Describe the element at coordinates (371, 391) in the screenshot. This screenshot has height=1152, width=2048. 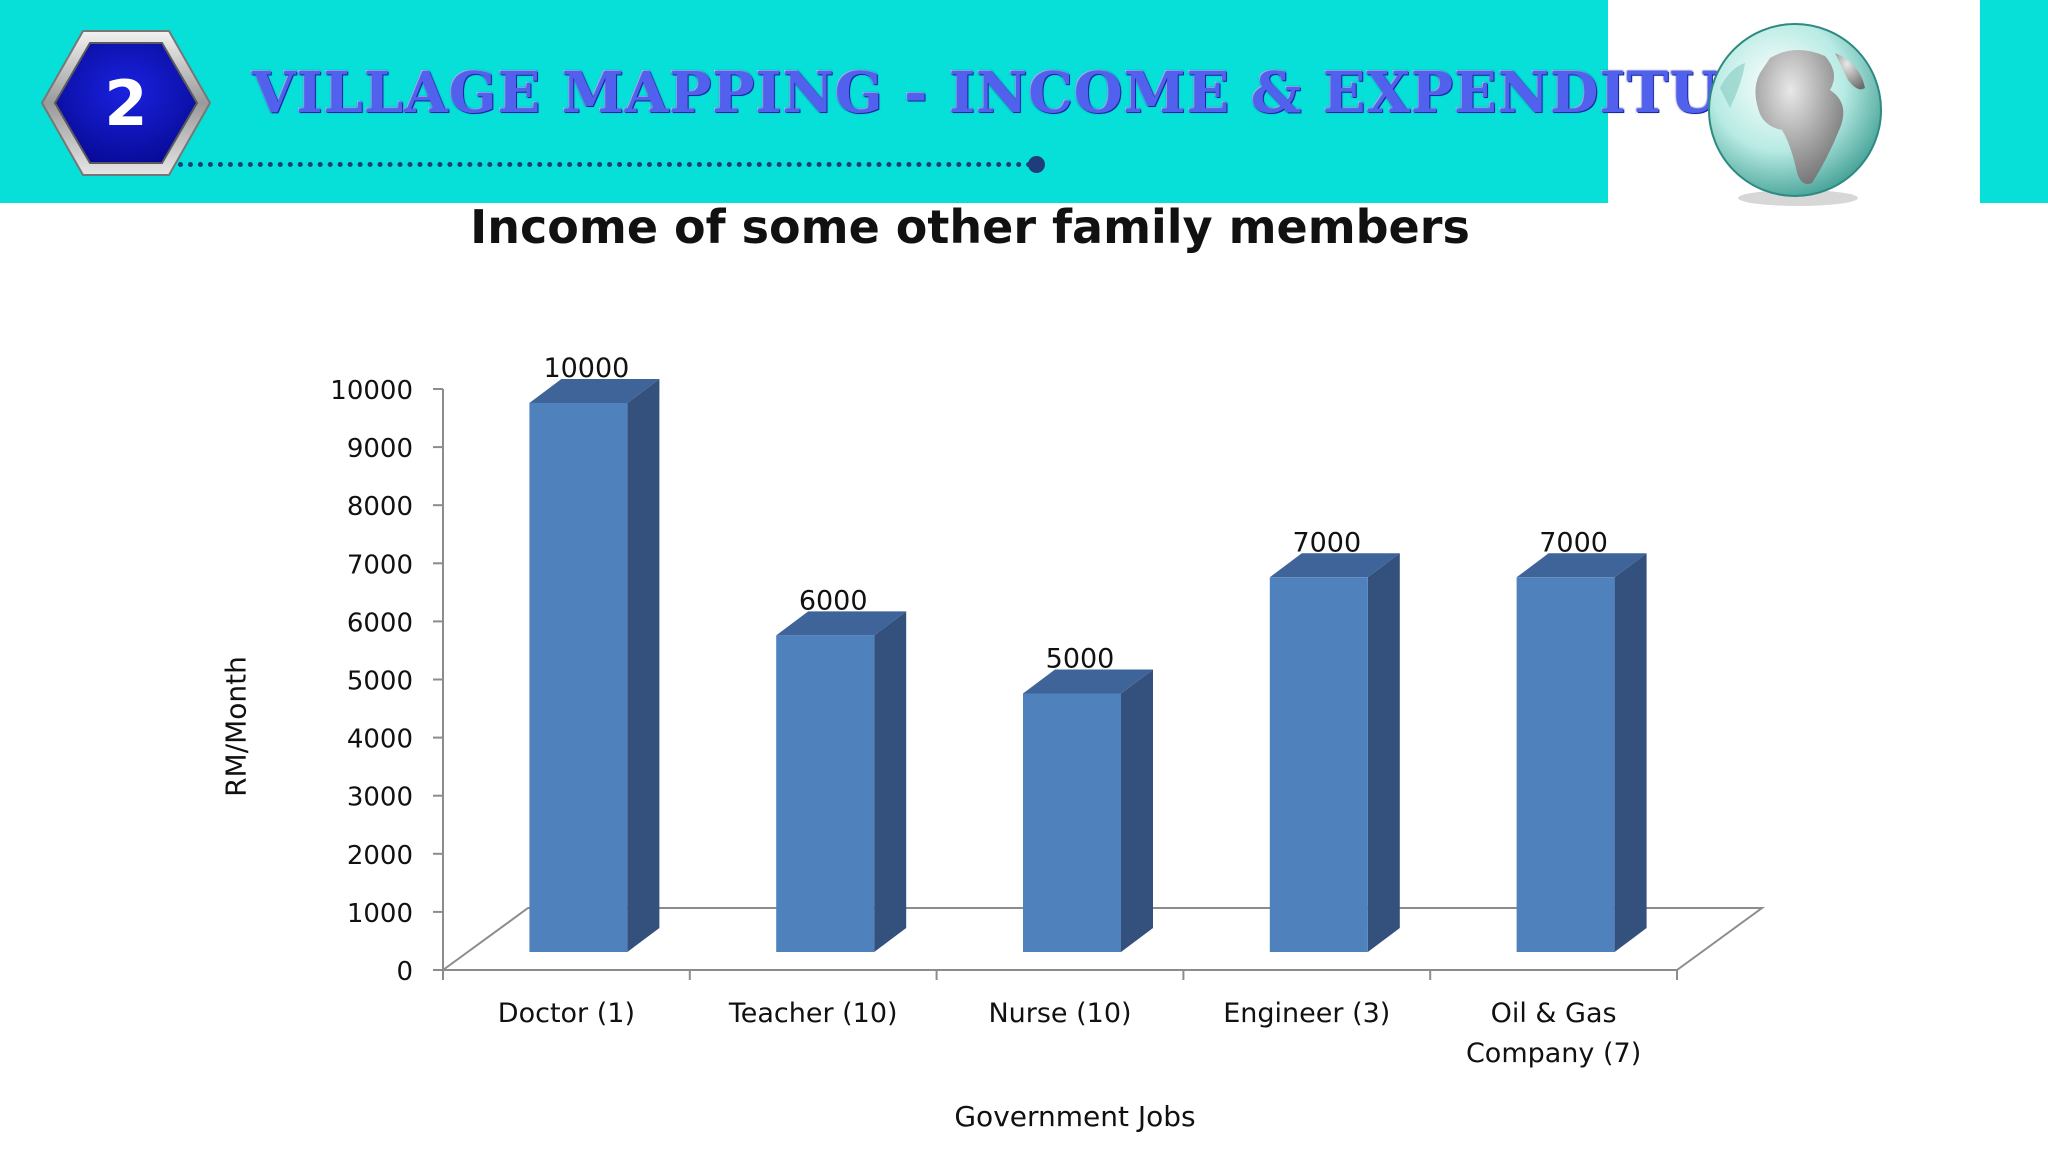
I see `y-tick-label: 10000` at that location.